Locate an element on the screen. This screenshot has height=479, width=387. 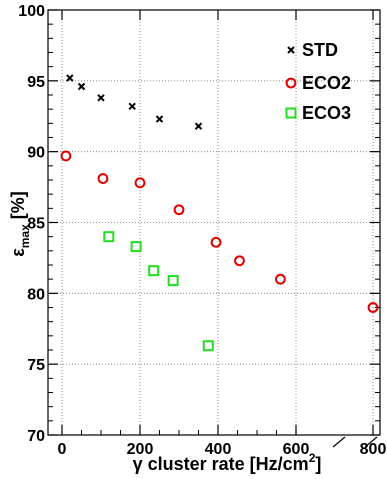
y-tick-label: 75 is located at coordinates (36, 365).